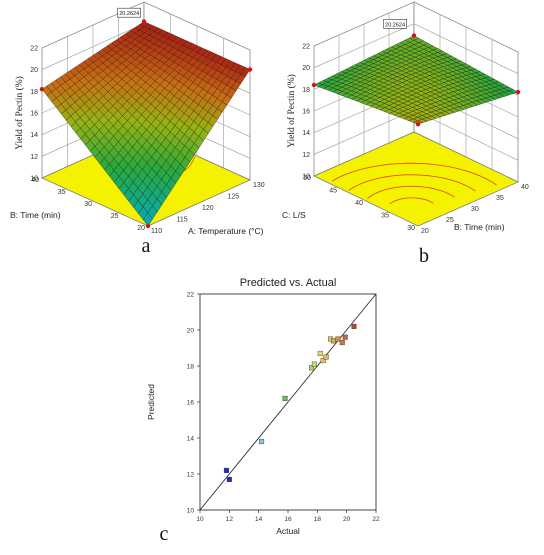 This screenshot has width=544, height=555. I want to click on panel-letter: b, so click(424, 256).